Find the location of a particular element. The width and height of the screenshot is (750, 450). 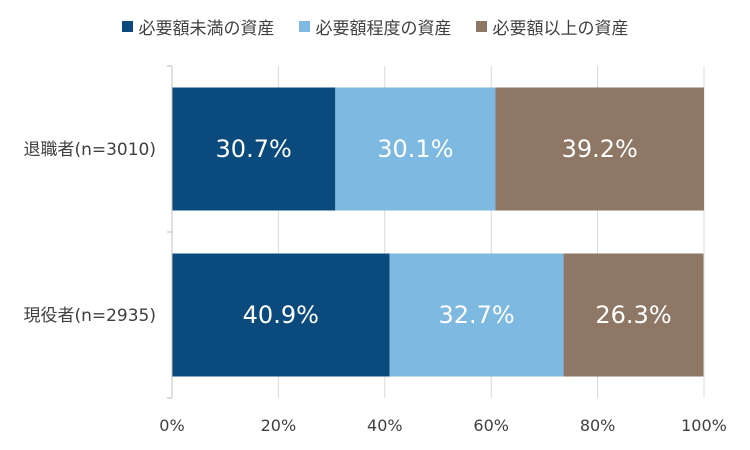

x-tick-label-3: 60% is located at coordinates (491, 425).